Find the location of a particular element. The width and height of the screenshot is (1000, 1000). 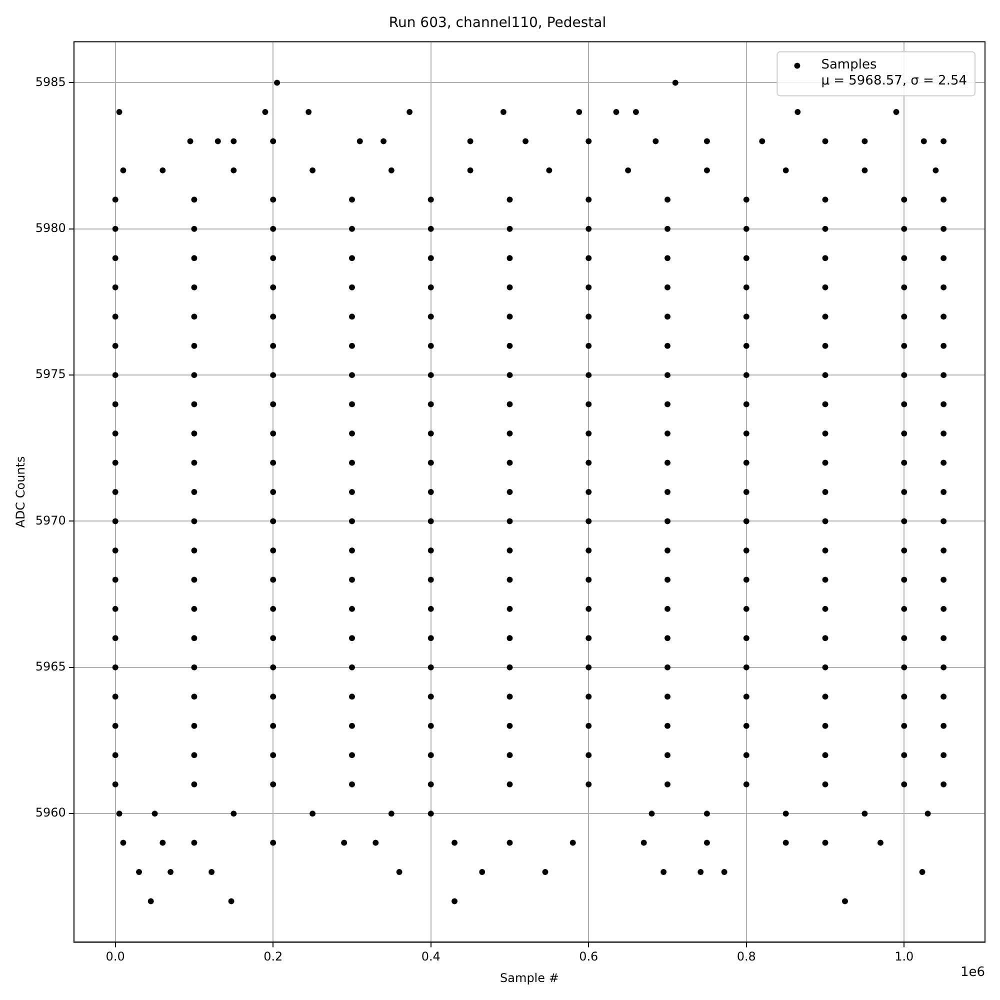

y-axis-title: ADC Counts is located at coordinates (20, 492).